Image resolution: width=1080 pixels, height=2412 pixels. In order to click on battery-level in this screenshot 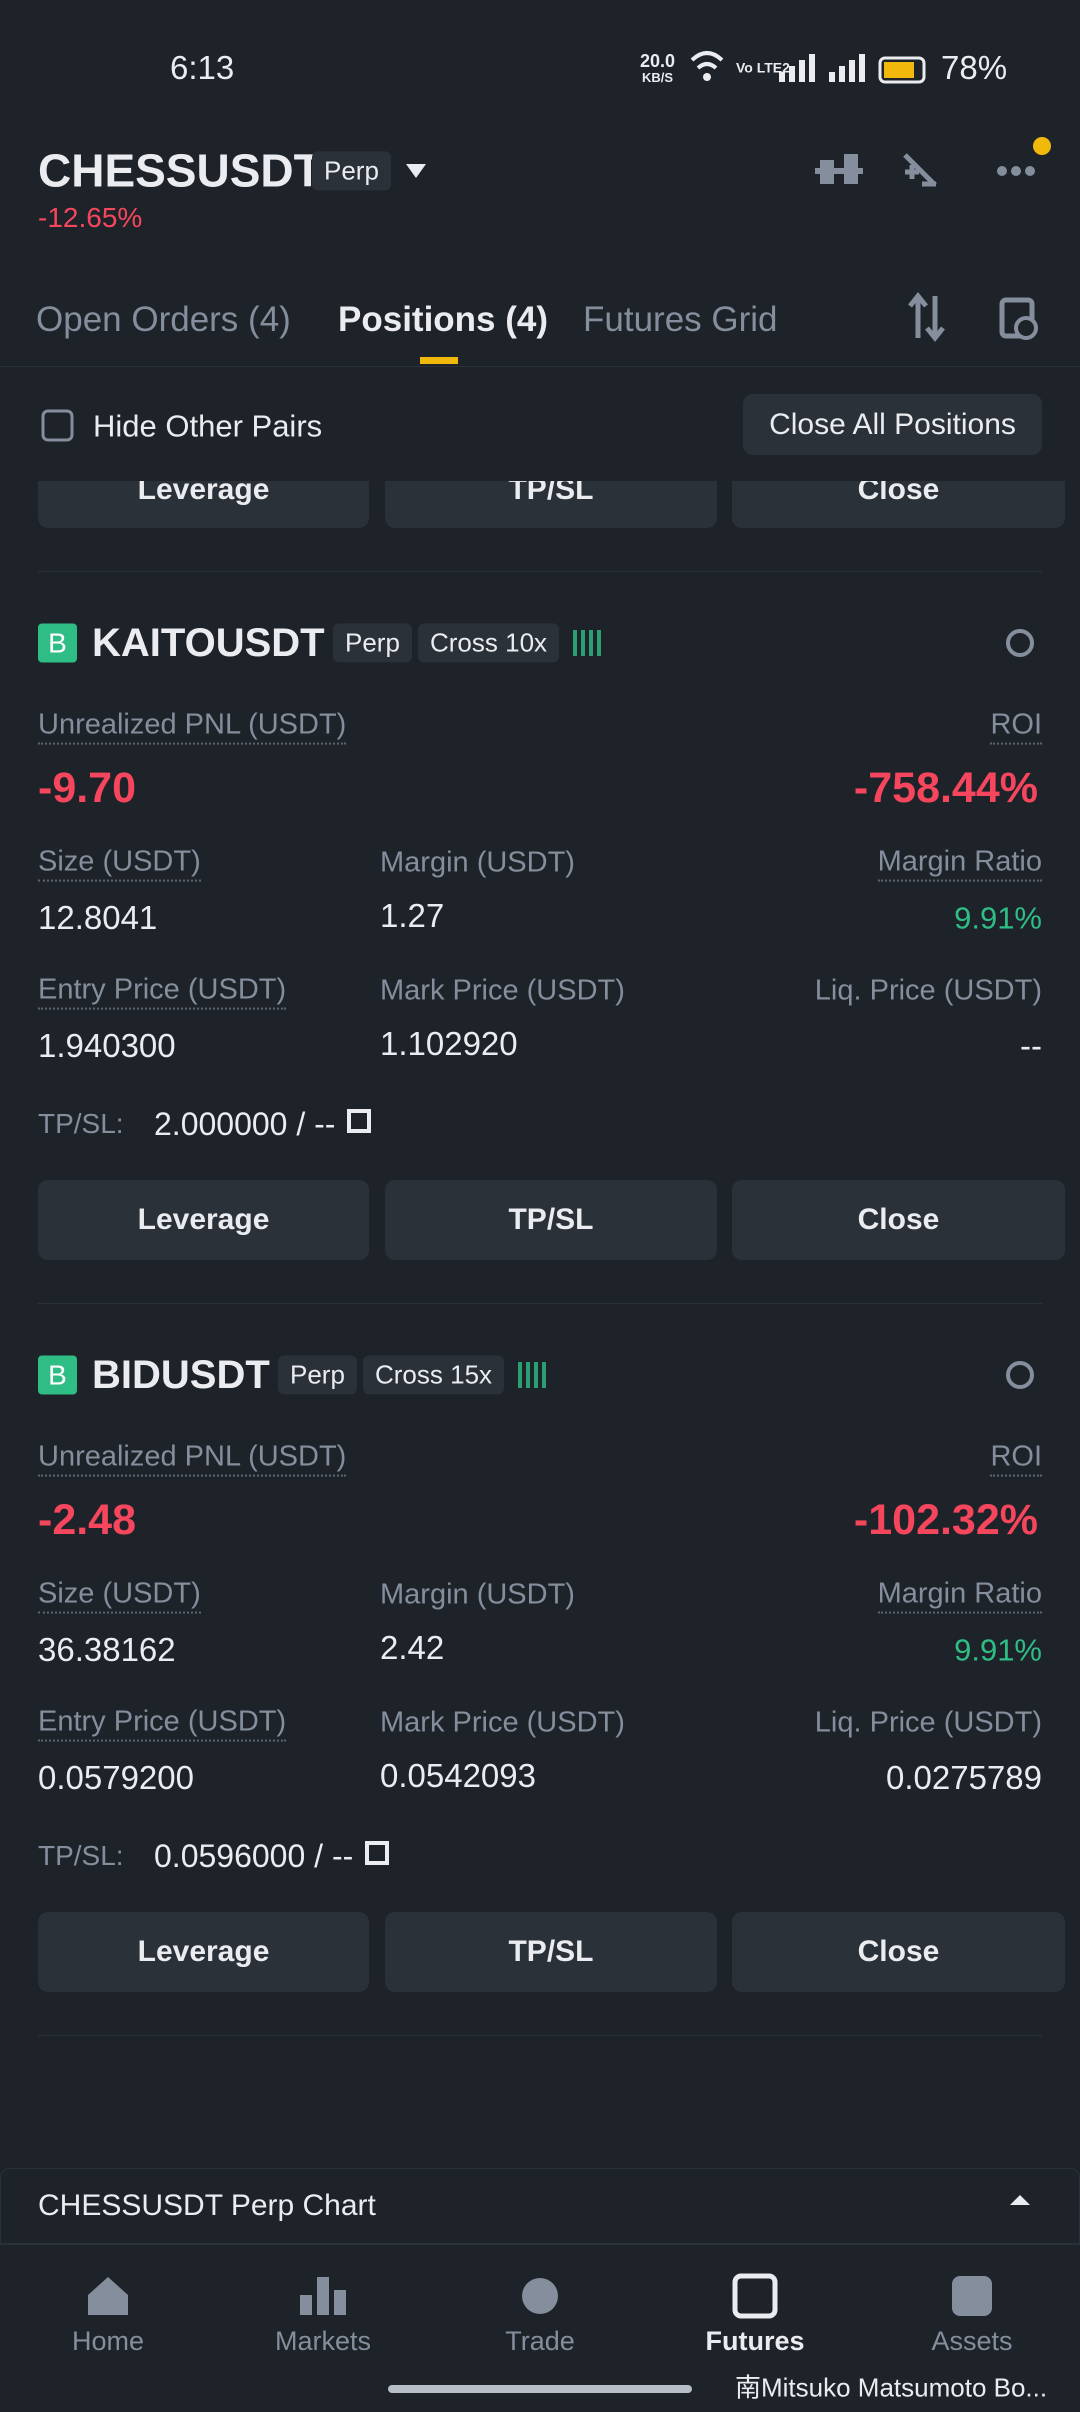, I will do `click(899, 70)`.